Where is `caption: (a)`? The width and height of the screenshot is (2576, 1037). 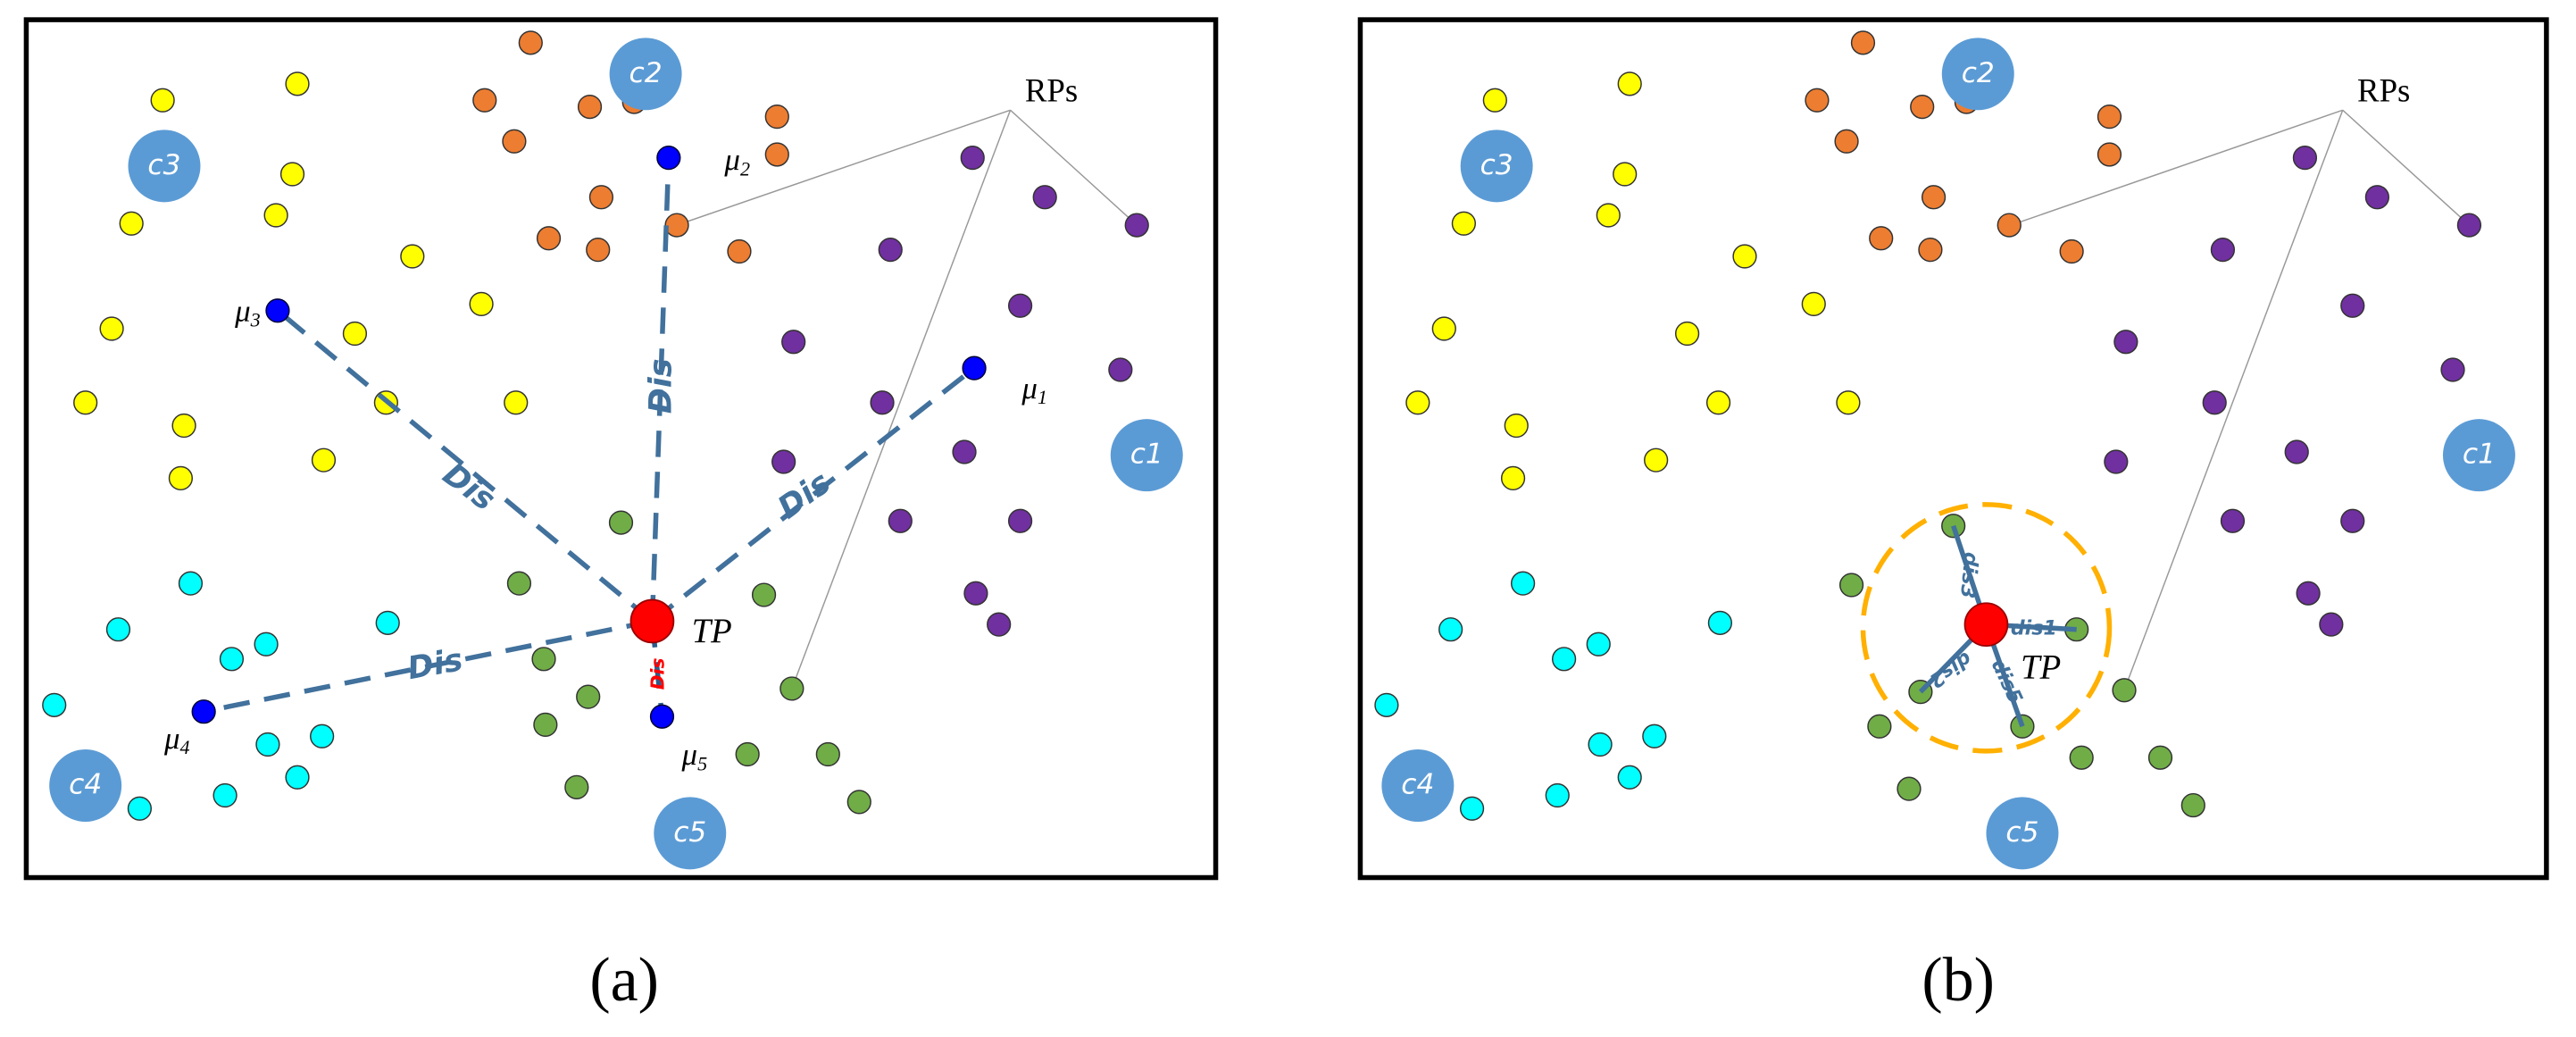 caption: (a) is located at coordinates (624, 981).